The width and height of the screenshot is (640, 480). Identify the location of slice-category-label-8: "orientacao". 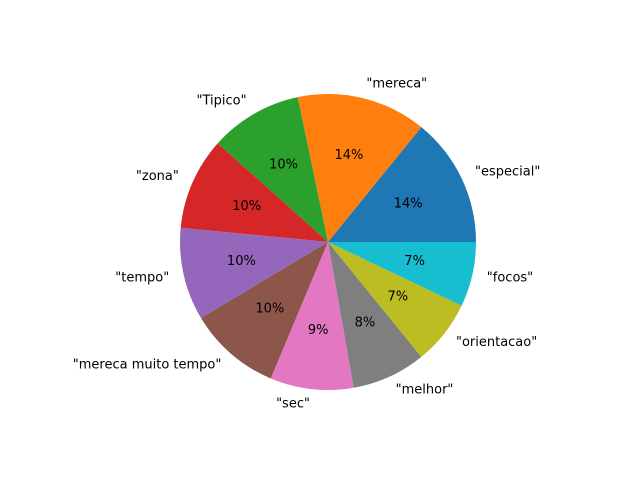
(496, 342).